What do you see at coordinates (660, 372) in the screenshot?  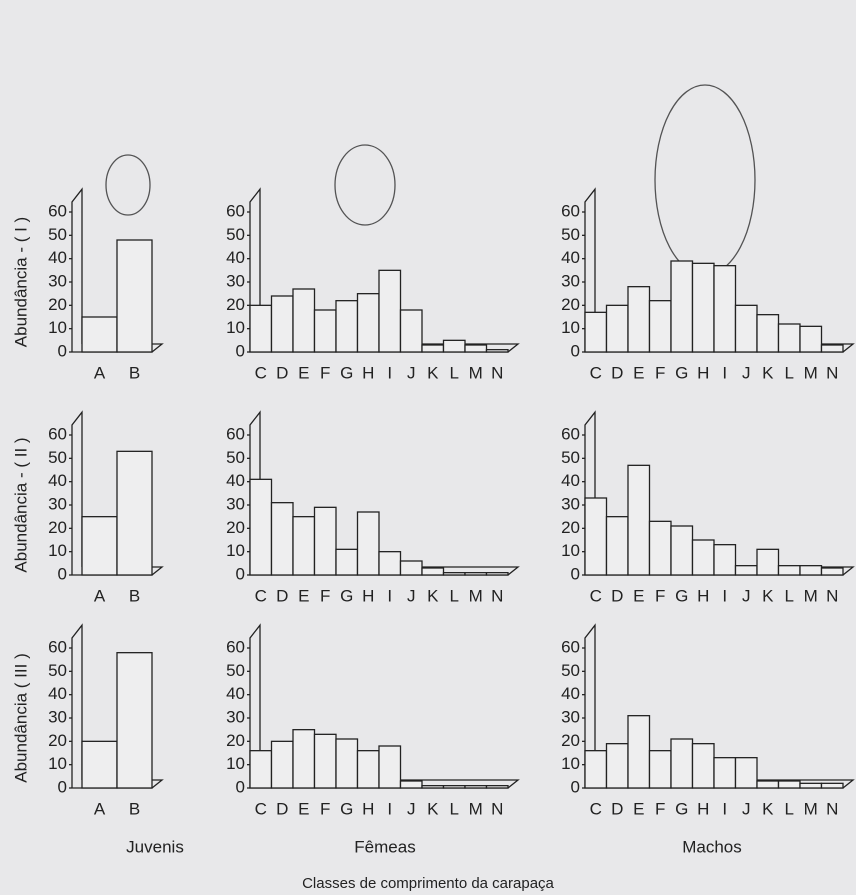 I see `x-tick-label: F` at bounding box center [660, 372].